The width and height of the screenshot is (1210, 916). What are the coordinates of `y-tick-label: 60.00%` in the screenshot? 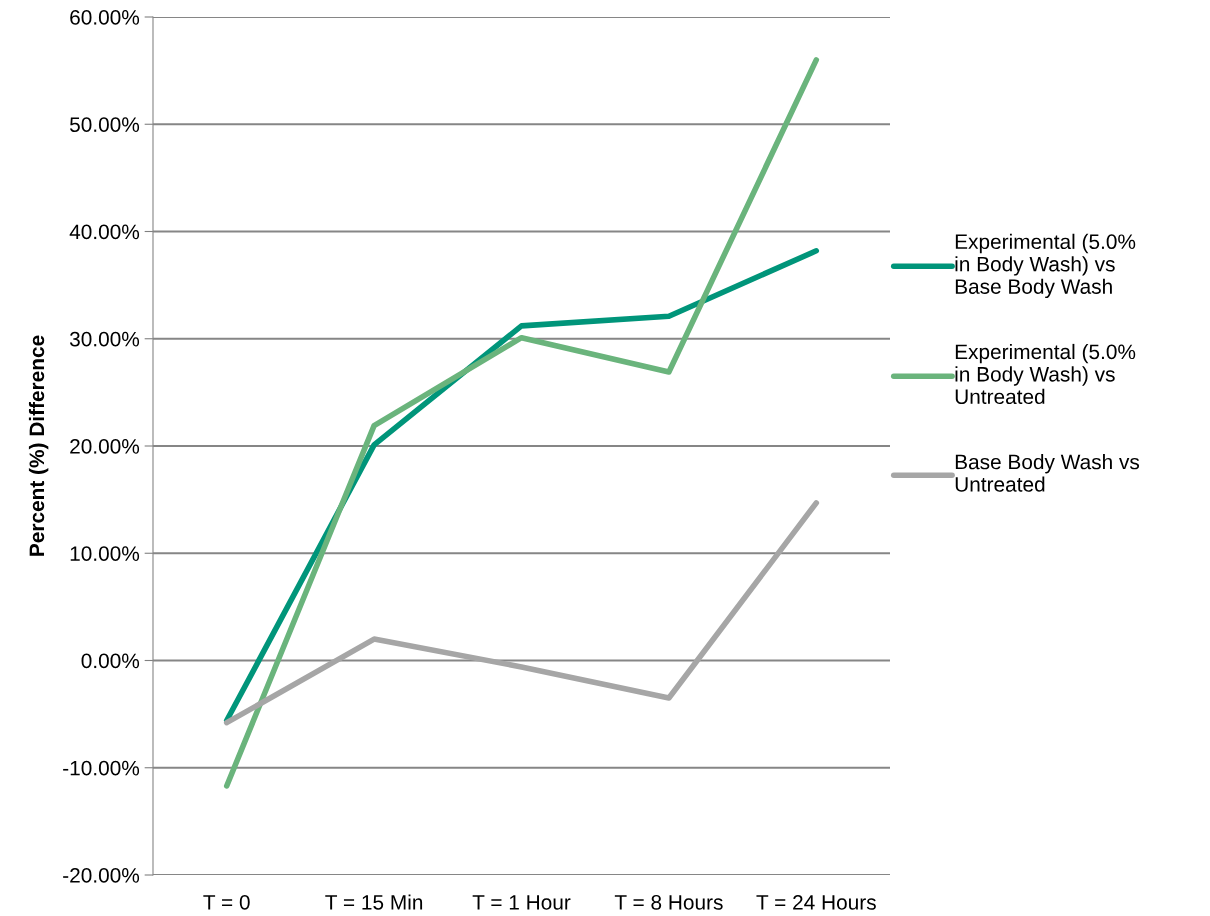 It's located at (105, 17).